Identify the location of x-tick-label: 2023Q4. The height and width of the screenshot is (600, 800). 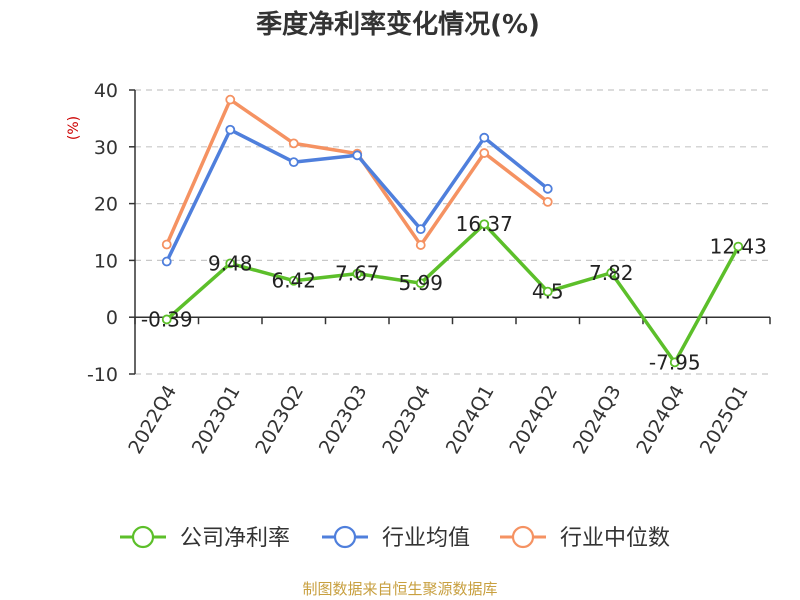
(406, 420).